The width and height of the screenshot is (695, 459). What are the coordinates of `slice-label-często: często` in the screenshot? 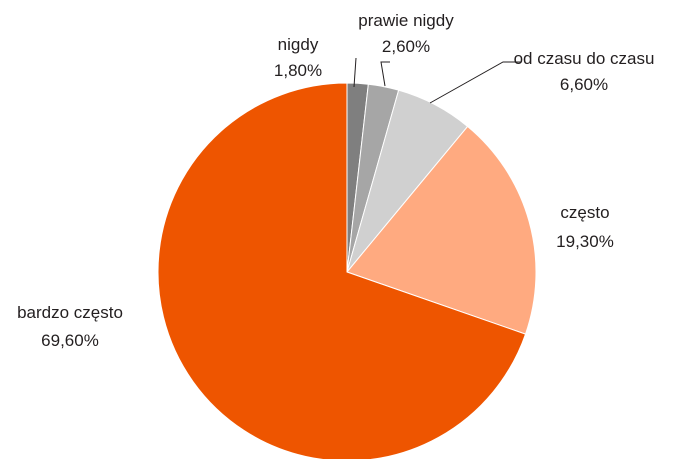 It's located at (584, 212).